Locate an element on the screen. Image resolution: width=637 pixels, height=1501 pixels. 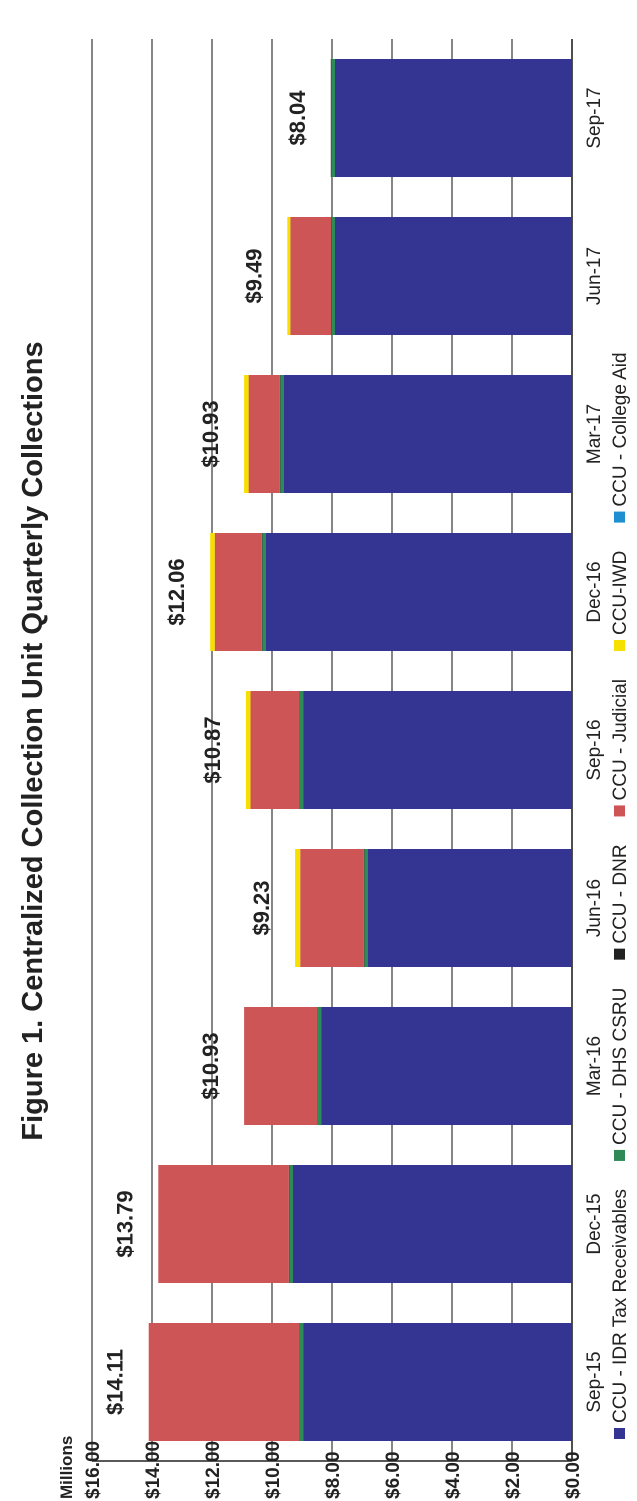
category-label: Sep-17 is located at coordinates (594, 117).